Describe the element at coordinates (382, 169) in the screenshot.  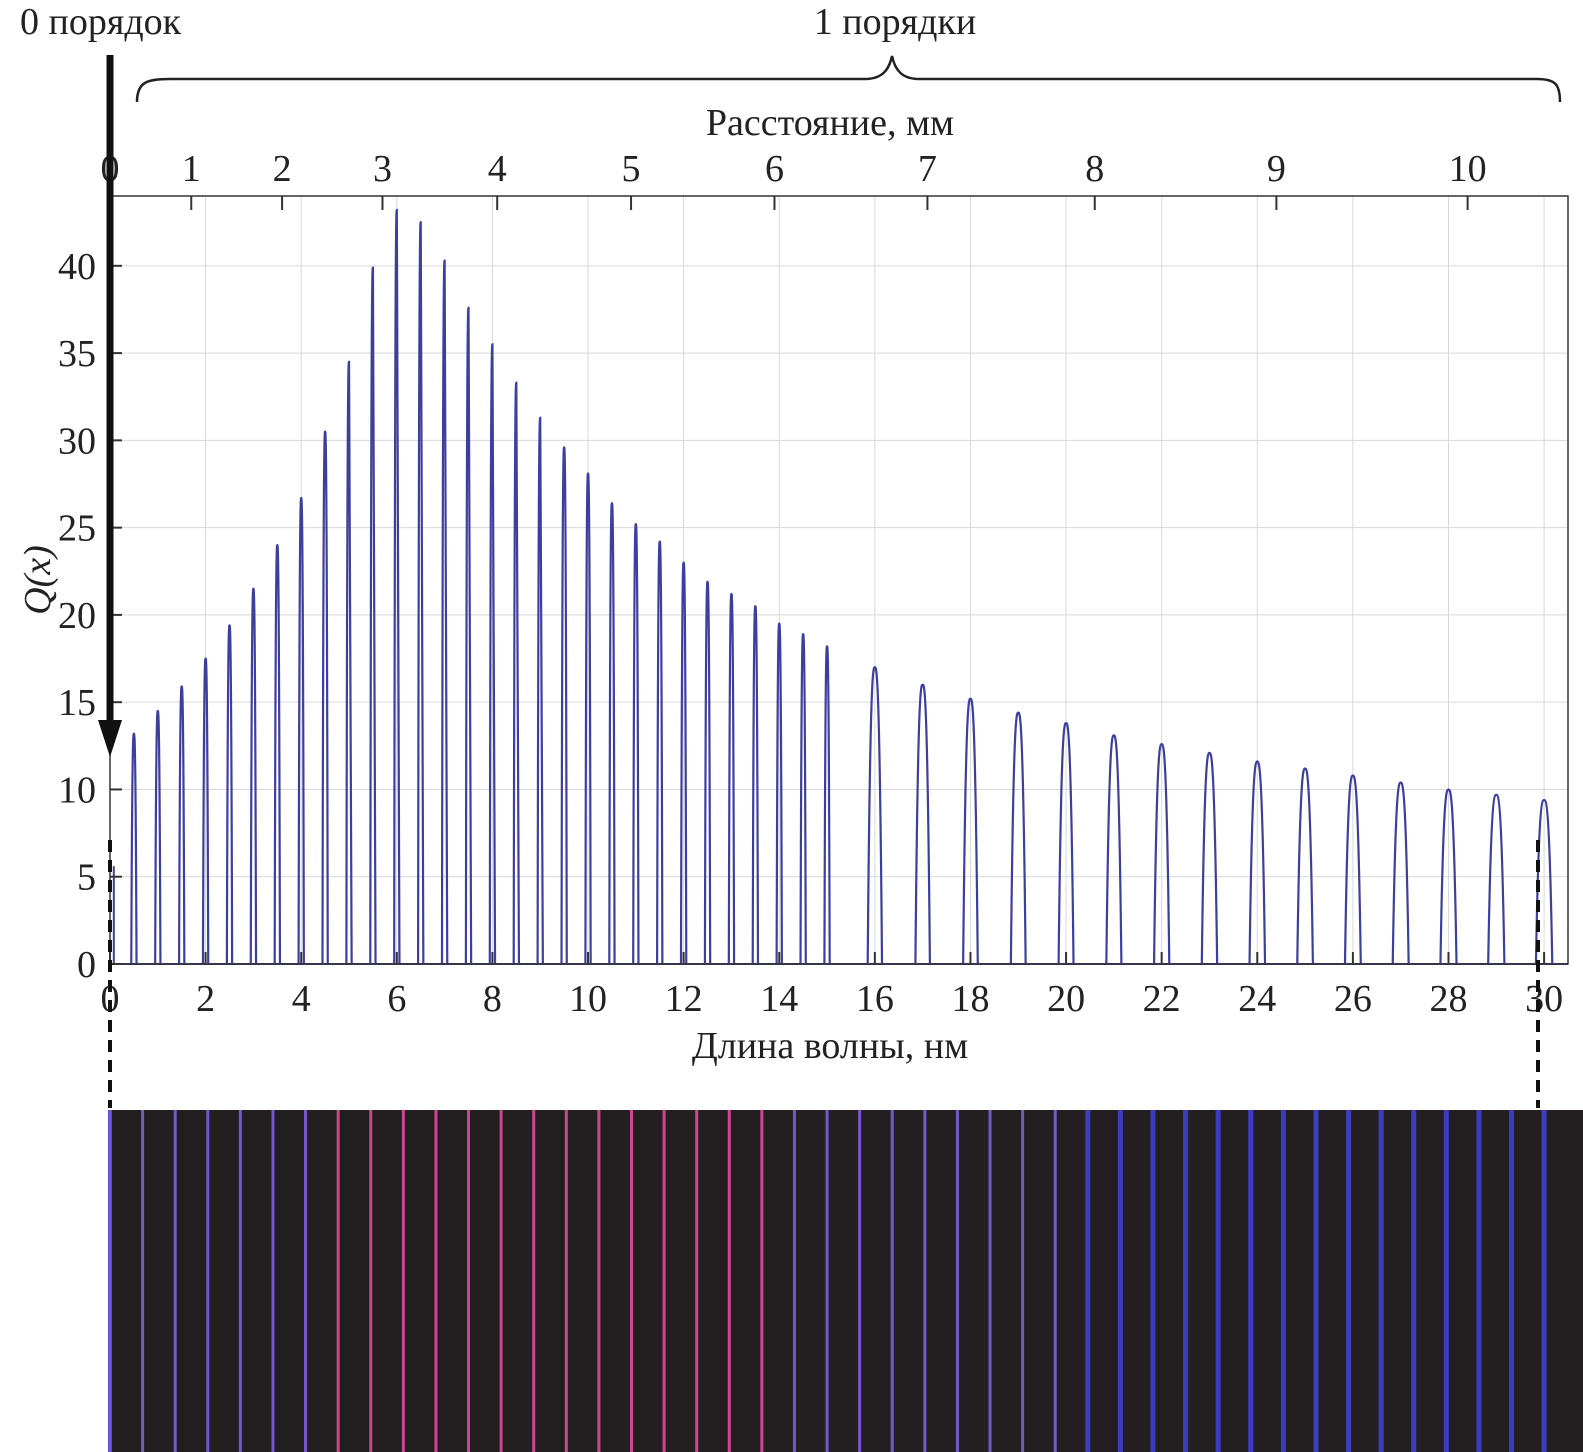
I see `top-tick-label: 3` at that location.